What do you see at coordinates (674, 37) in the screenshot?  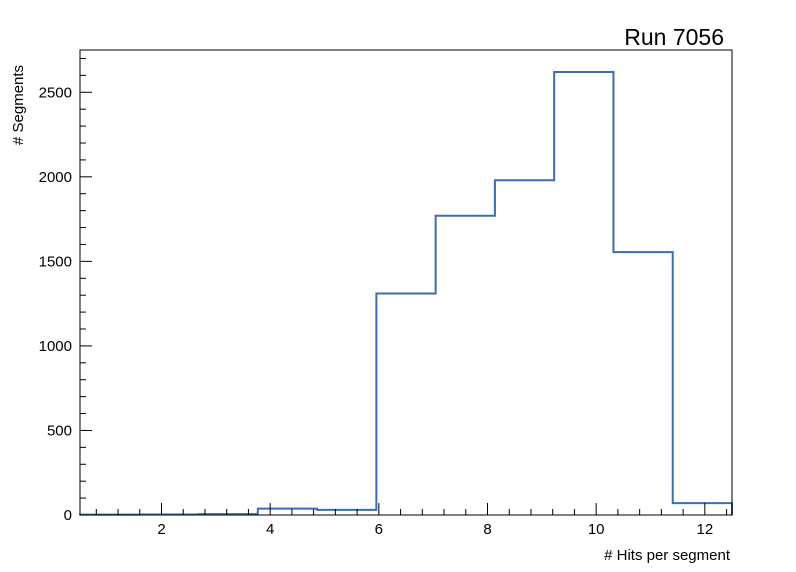 I see `chart-title: Run 7056` at bounding box center [674, 37].